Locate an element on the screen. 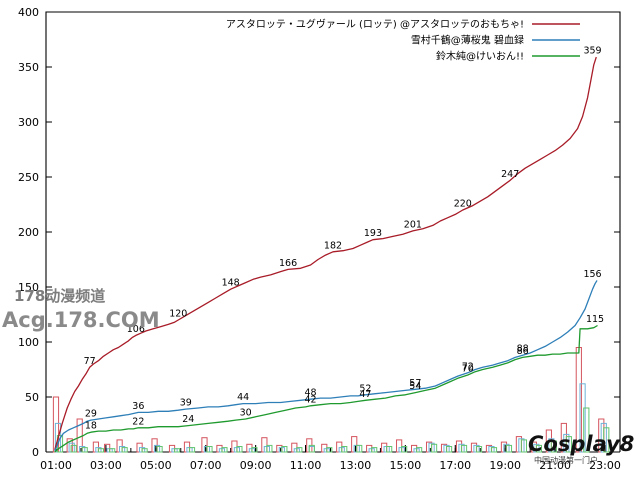 The width and height of the screenshot is (640, 480). legend-label: 鈴木純@けいおん!! is located at coordinates (480, 56).